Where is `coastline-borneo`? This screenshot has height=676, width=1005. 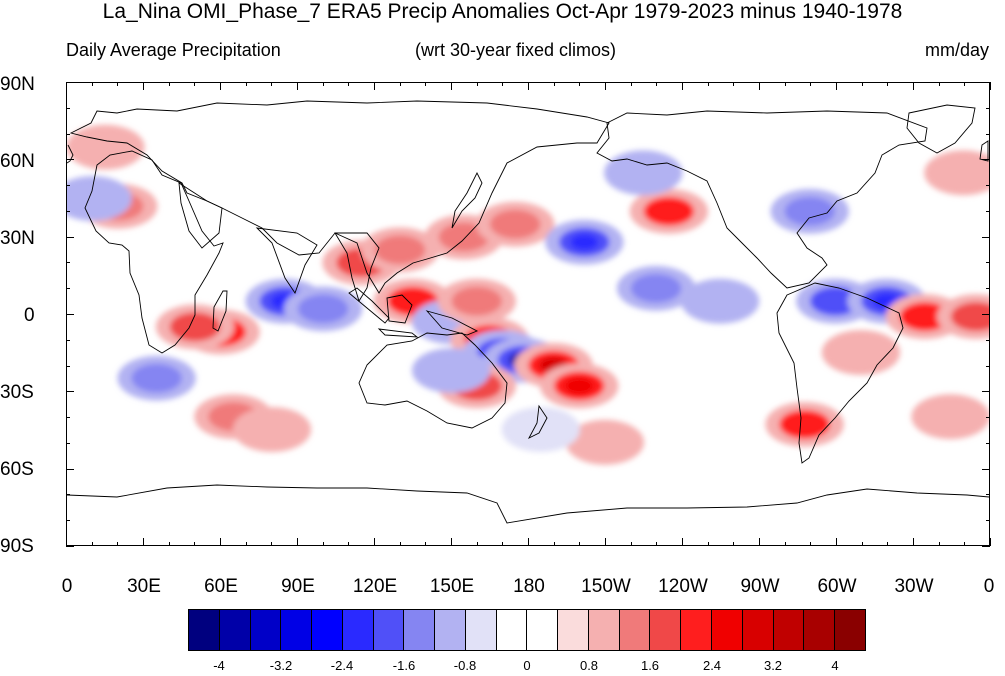
coastline-borneo is located at coordinates (399, 309).